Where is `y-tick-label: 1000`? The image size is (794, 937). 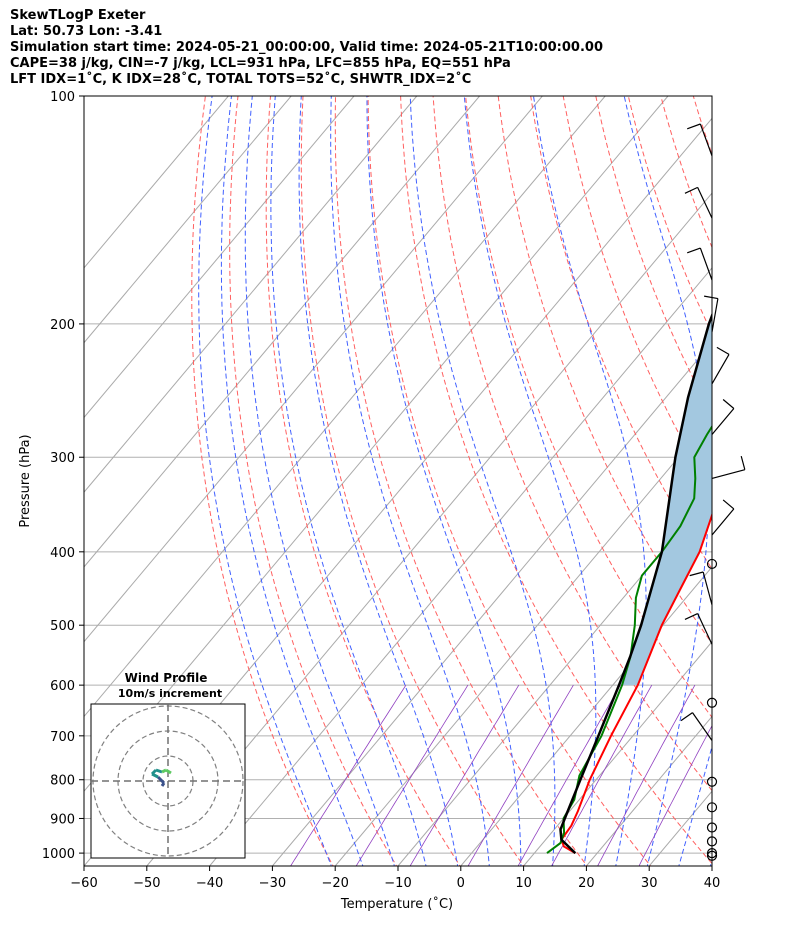 y-tick-label: 1000 is located at coordinates (58, 854).